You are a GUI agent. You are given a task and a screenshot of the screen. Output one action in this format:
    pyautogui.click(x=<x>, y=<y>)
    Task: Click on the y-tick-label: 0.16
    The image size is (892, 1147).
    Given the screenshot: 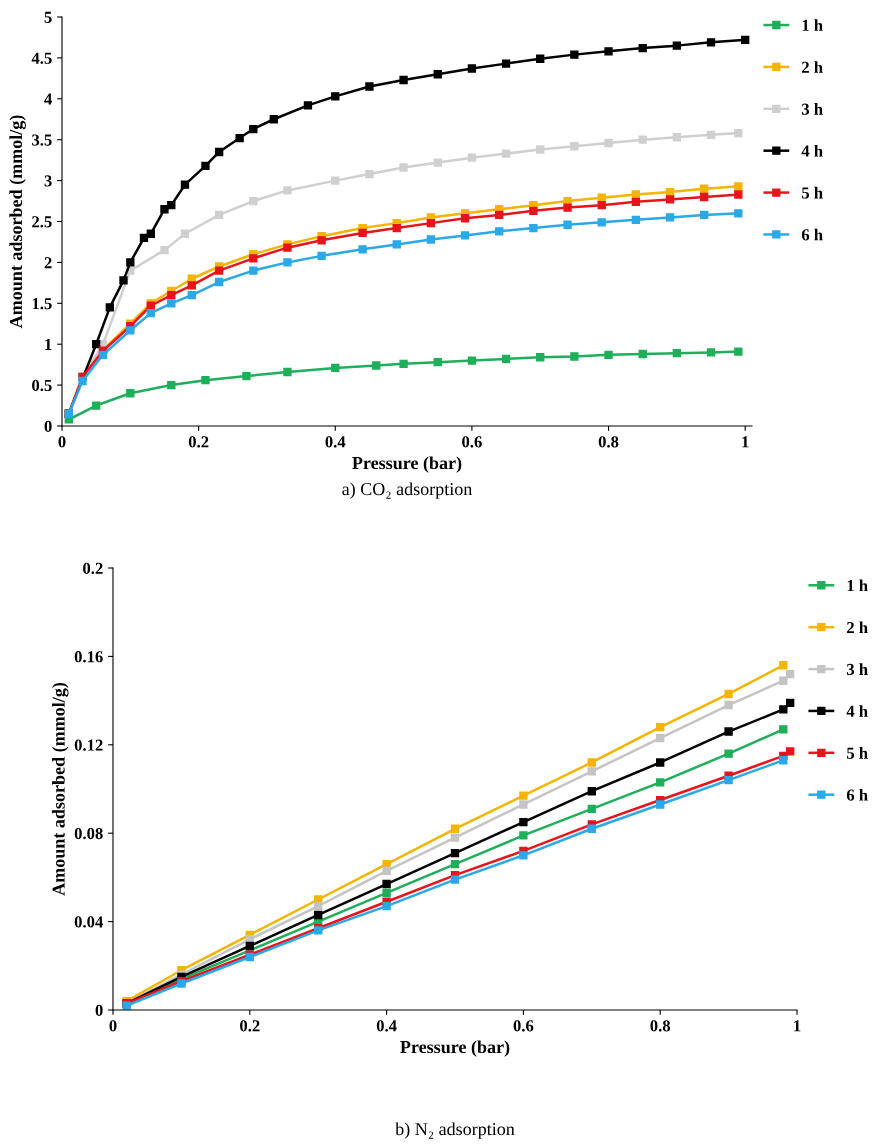 What is the action you would take?
    pyautogui.click(x=88, y=657)
    